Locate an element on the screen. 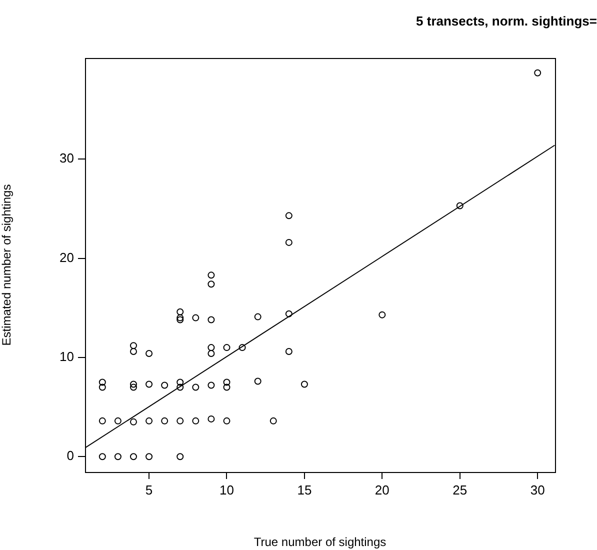 The width and height of the screenshot is (597, 550). x-tick-label: 30 is located at coordinates (537, 490).